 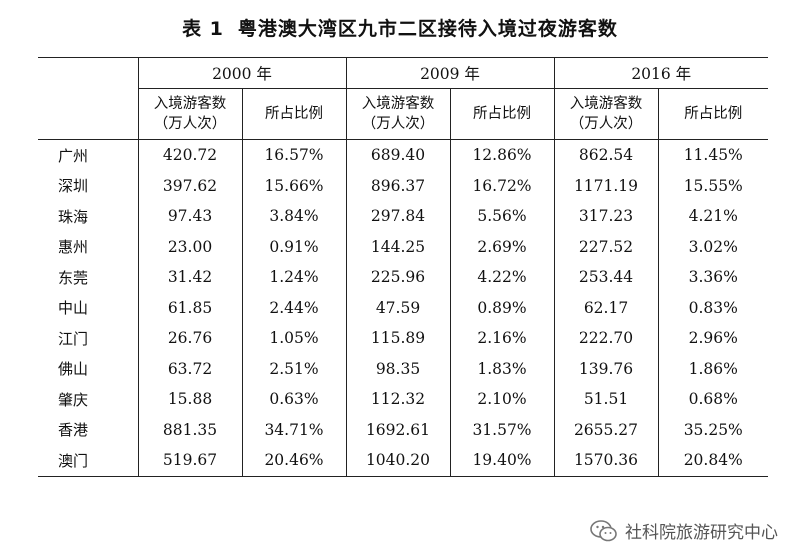 What do you see at coordinates (712, 185) in the screenshot?
I see `share-cell: 15.55%` at bounding box center [712, 185].